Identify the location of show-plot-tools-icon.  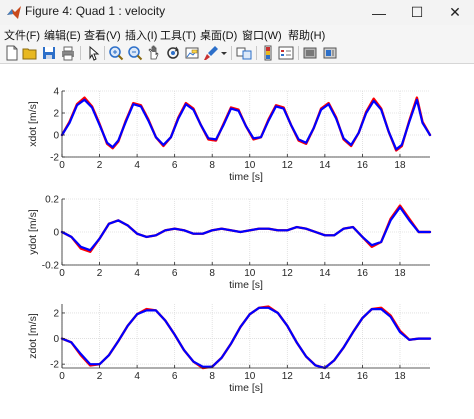
(330, 53).